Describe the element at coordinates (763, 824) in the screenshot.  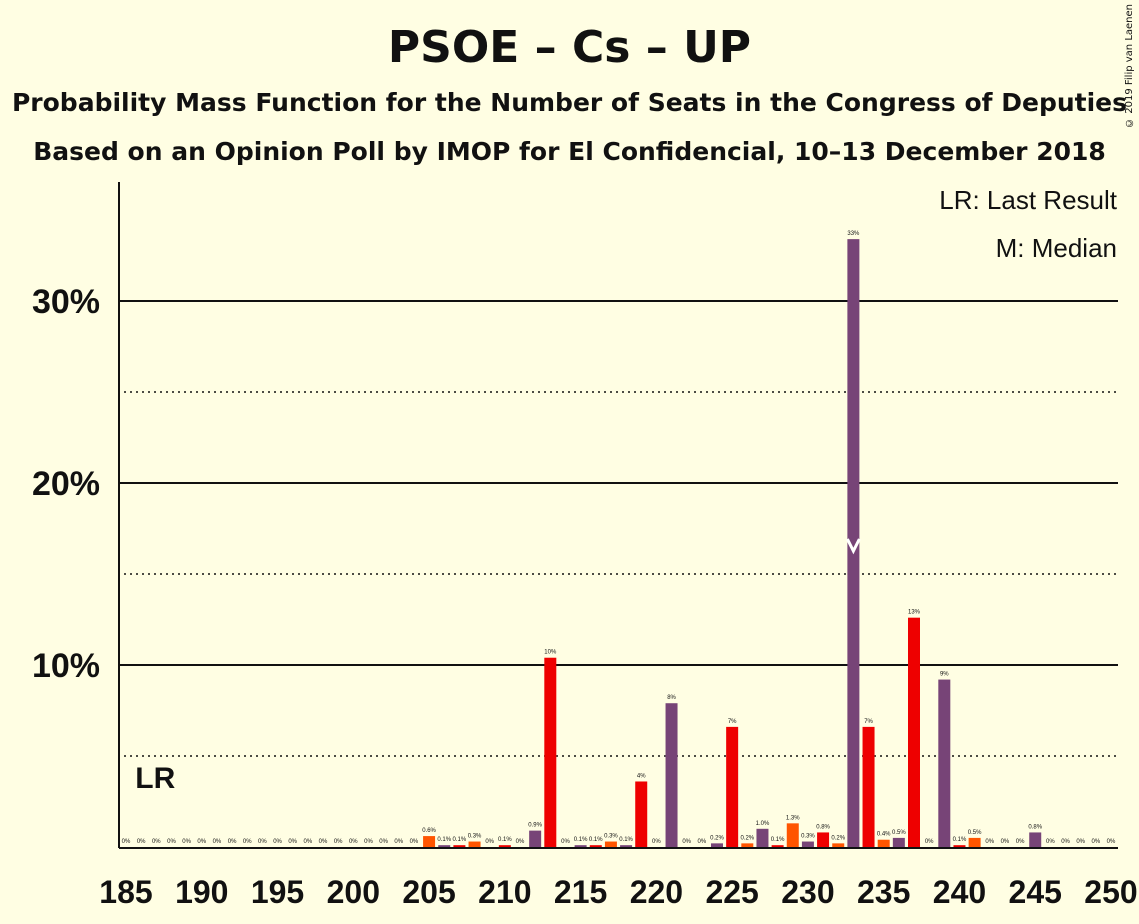
I see `bar-label-seat-227: 1.0%` at that location.